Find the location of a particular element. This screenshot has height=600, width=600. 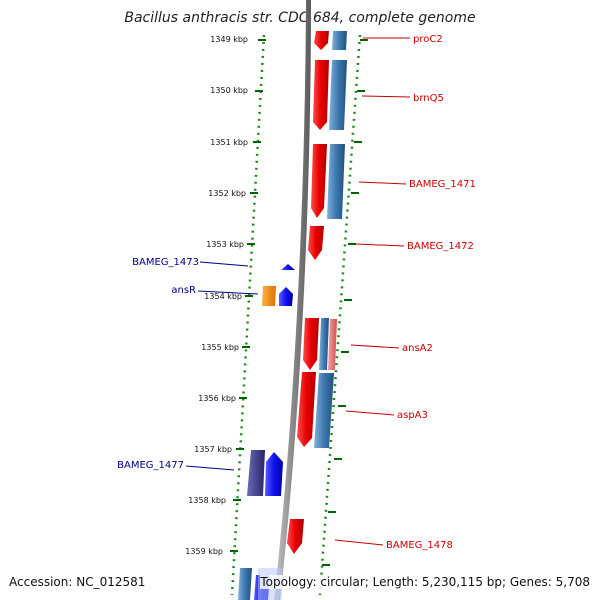

tick-1352: 1352 kbp is located at coordinates (283, 193).